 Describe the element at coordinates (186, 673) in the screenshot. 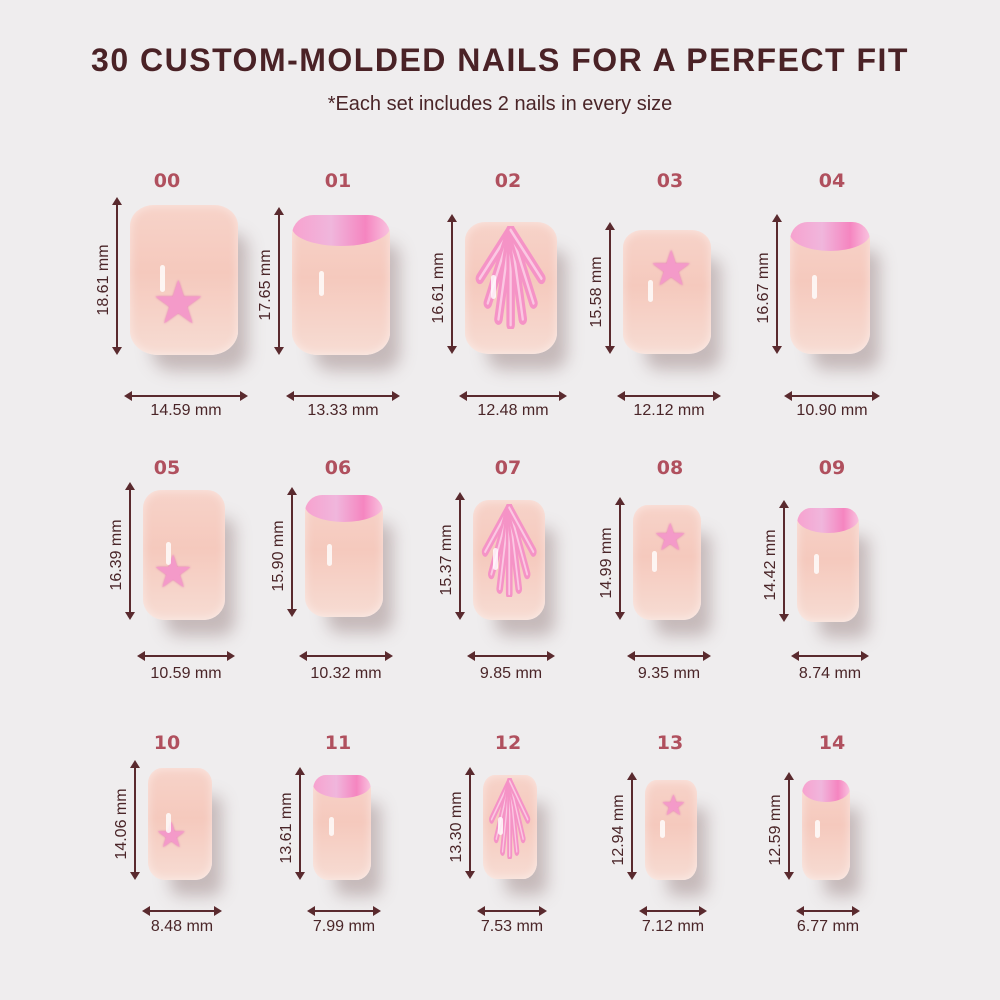

I see `width-label: 10.59 mm` at that location.